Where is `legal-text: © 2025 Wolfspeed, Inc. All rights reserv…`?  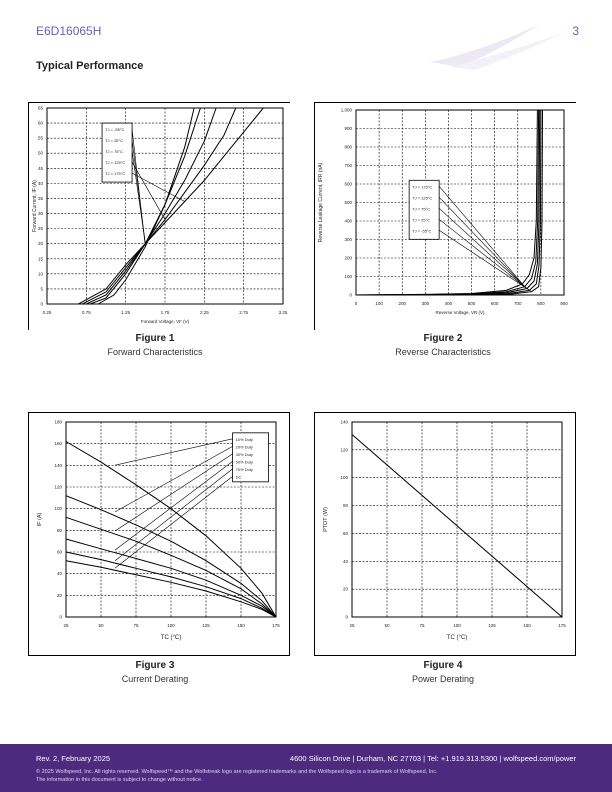
legal-text: © 2025 Wolfspeed, Inc. All rights reserv… is located at coordinates (237, 776).